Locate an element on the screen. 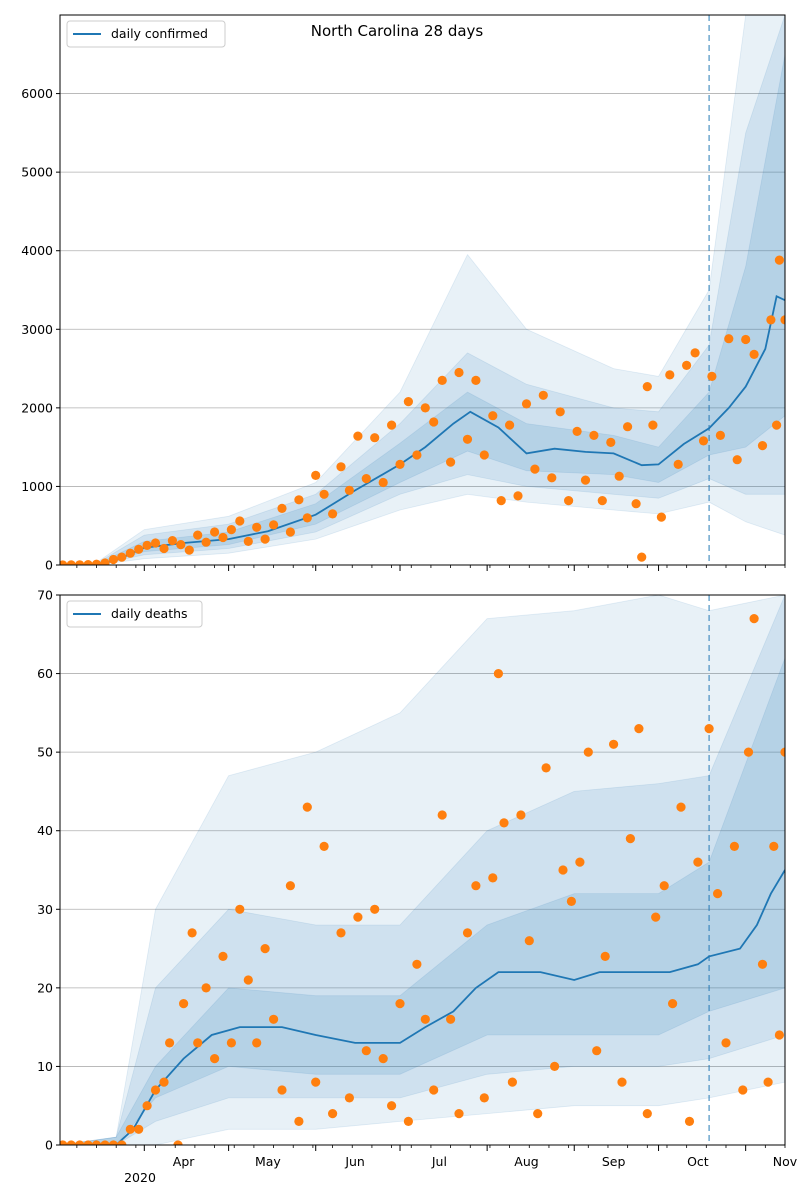 The height and width of the screenshot is (1200, 800). legend-box is located at coordinates (146, 34).